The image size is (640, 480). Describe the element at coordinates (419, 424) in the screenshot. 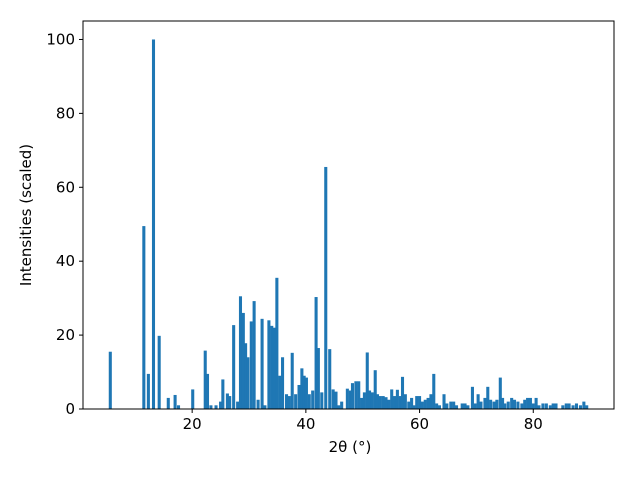

I see `x-tick-label: 60` at that location.